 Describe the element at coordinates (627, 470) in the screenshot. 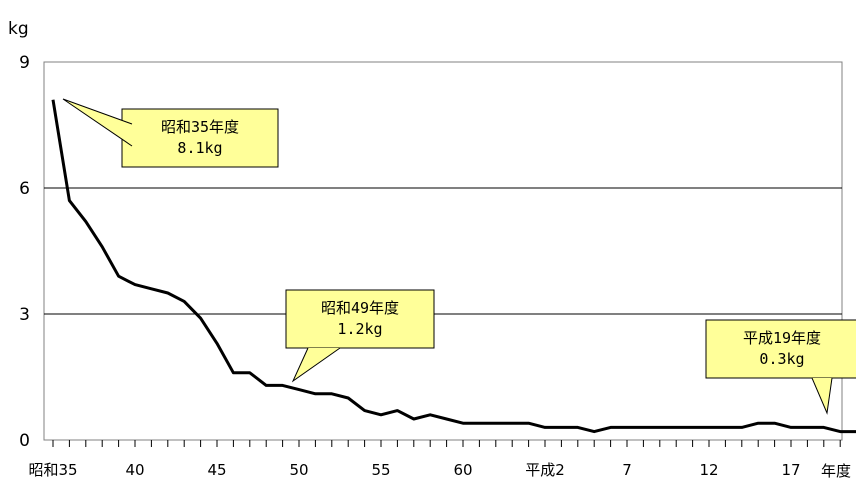

I see `x-tick-label: 7` at that location.